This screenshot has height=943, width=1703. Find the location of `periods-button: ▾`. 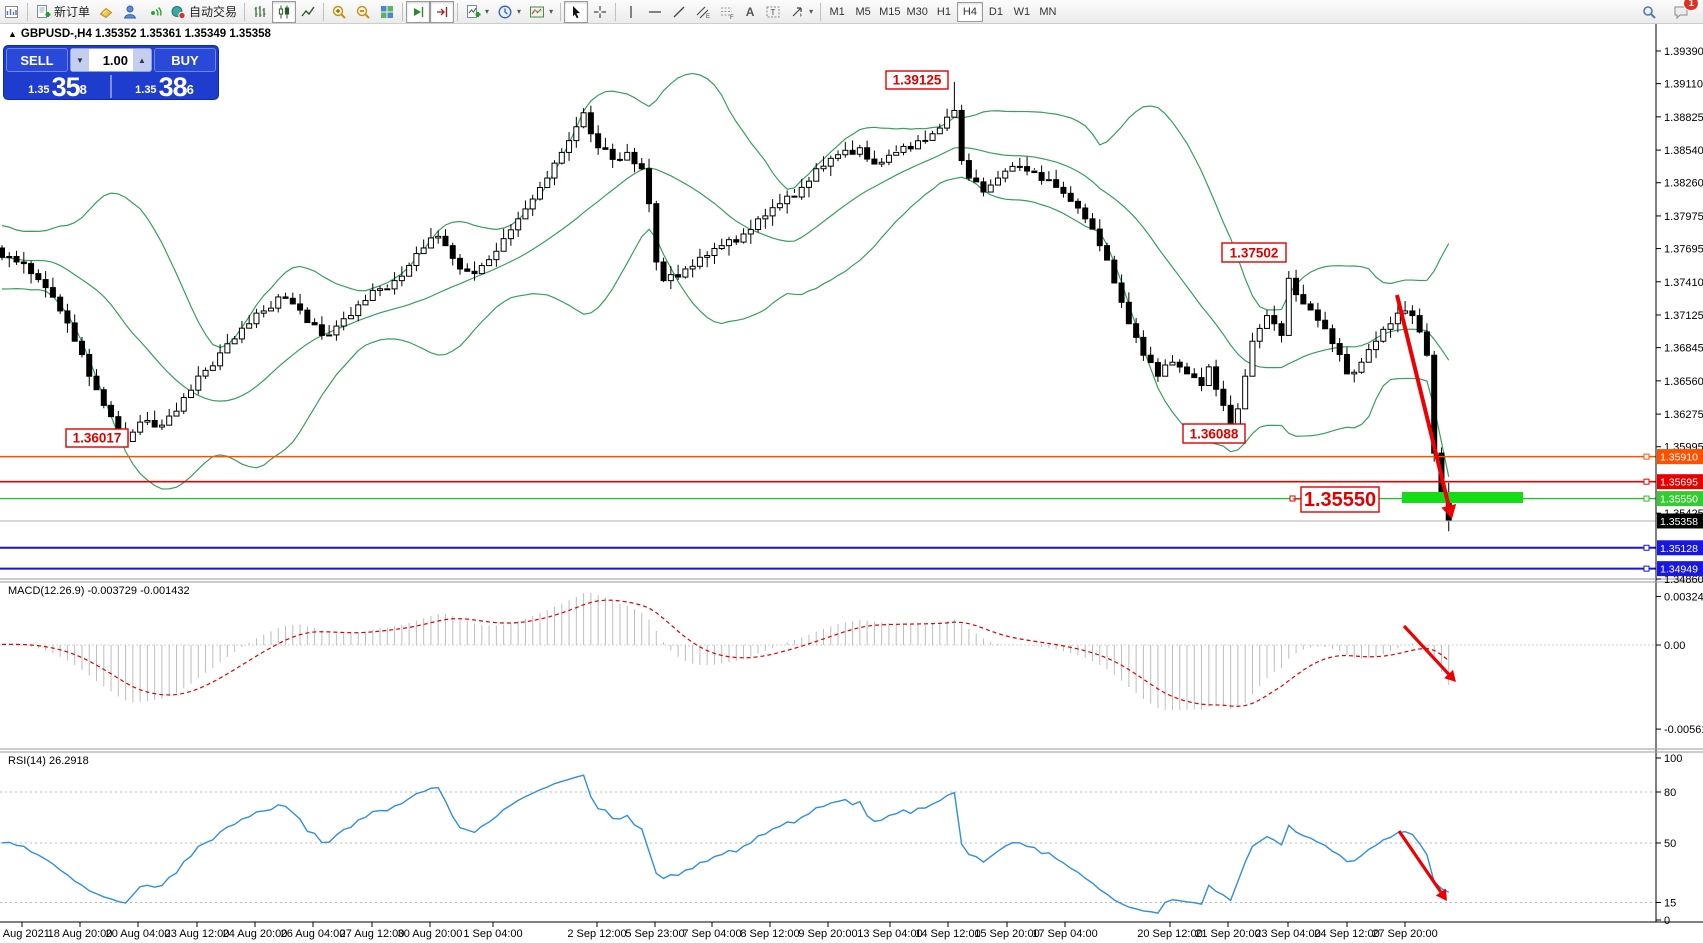

periods-button: ▾ is located at coordinates (509, 12).